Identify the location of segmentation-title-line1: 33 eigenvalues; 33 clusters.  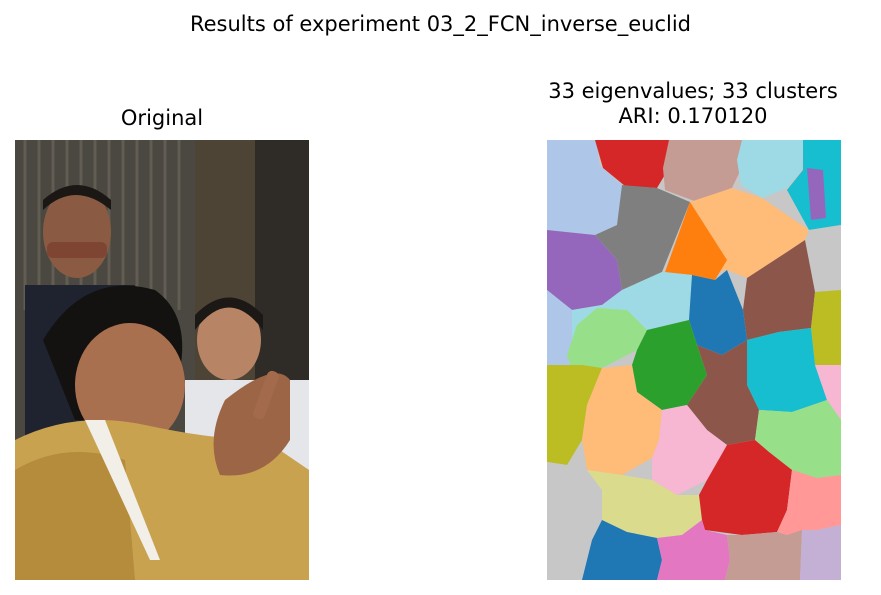
(693, 91).